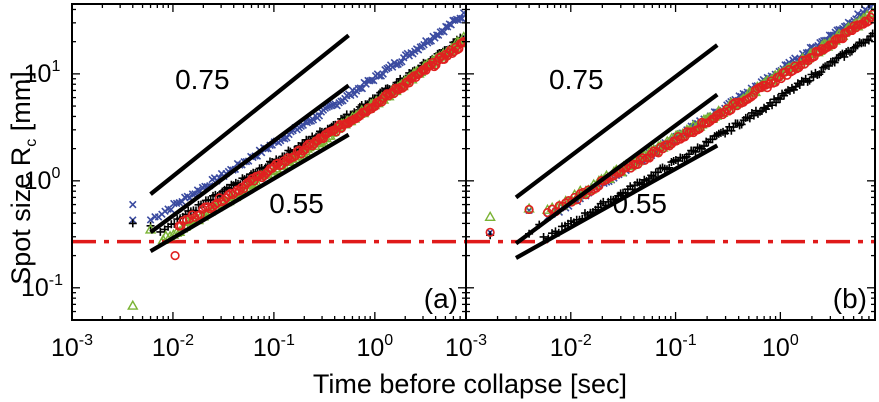 The height and width of the screenshot is (402, 879). Describe the element at coordinates (21, 216) in the screenshot. I see `y-axis-label-main: Spot size R` at that location.